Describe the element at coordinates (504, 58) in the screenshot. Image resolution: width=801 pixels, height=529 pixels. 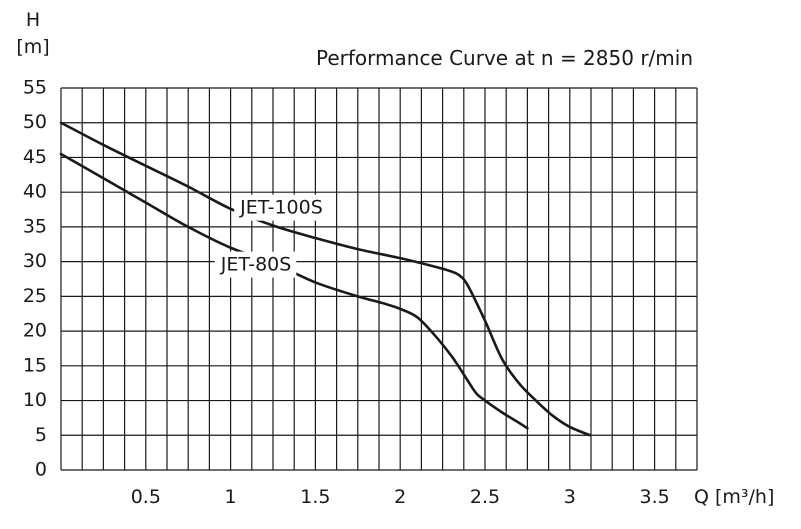
I see `chart-title: Performance Curve at n = 2850 r/min` at that location.